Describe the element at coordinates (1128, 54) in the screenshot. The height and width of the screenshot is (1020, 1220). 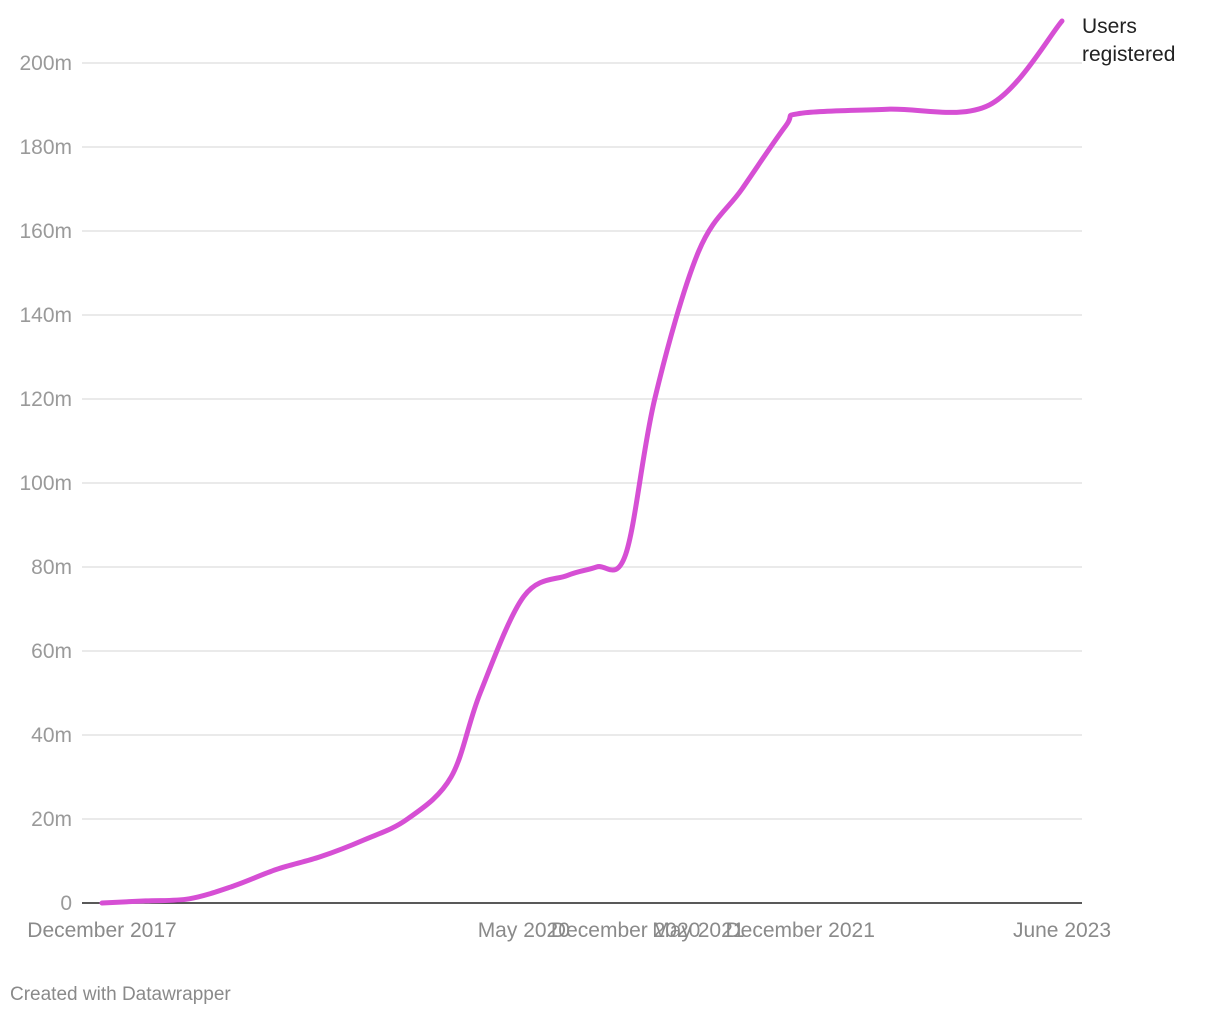
I see `series-label-line: registered` at that location.